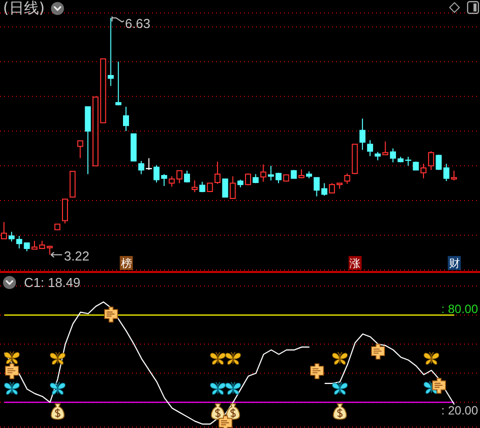  I want to click on annotation: C1: 18.49, so click(52, 282).